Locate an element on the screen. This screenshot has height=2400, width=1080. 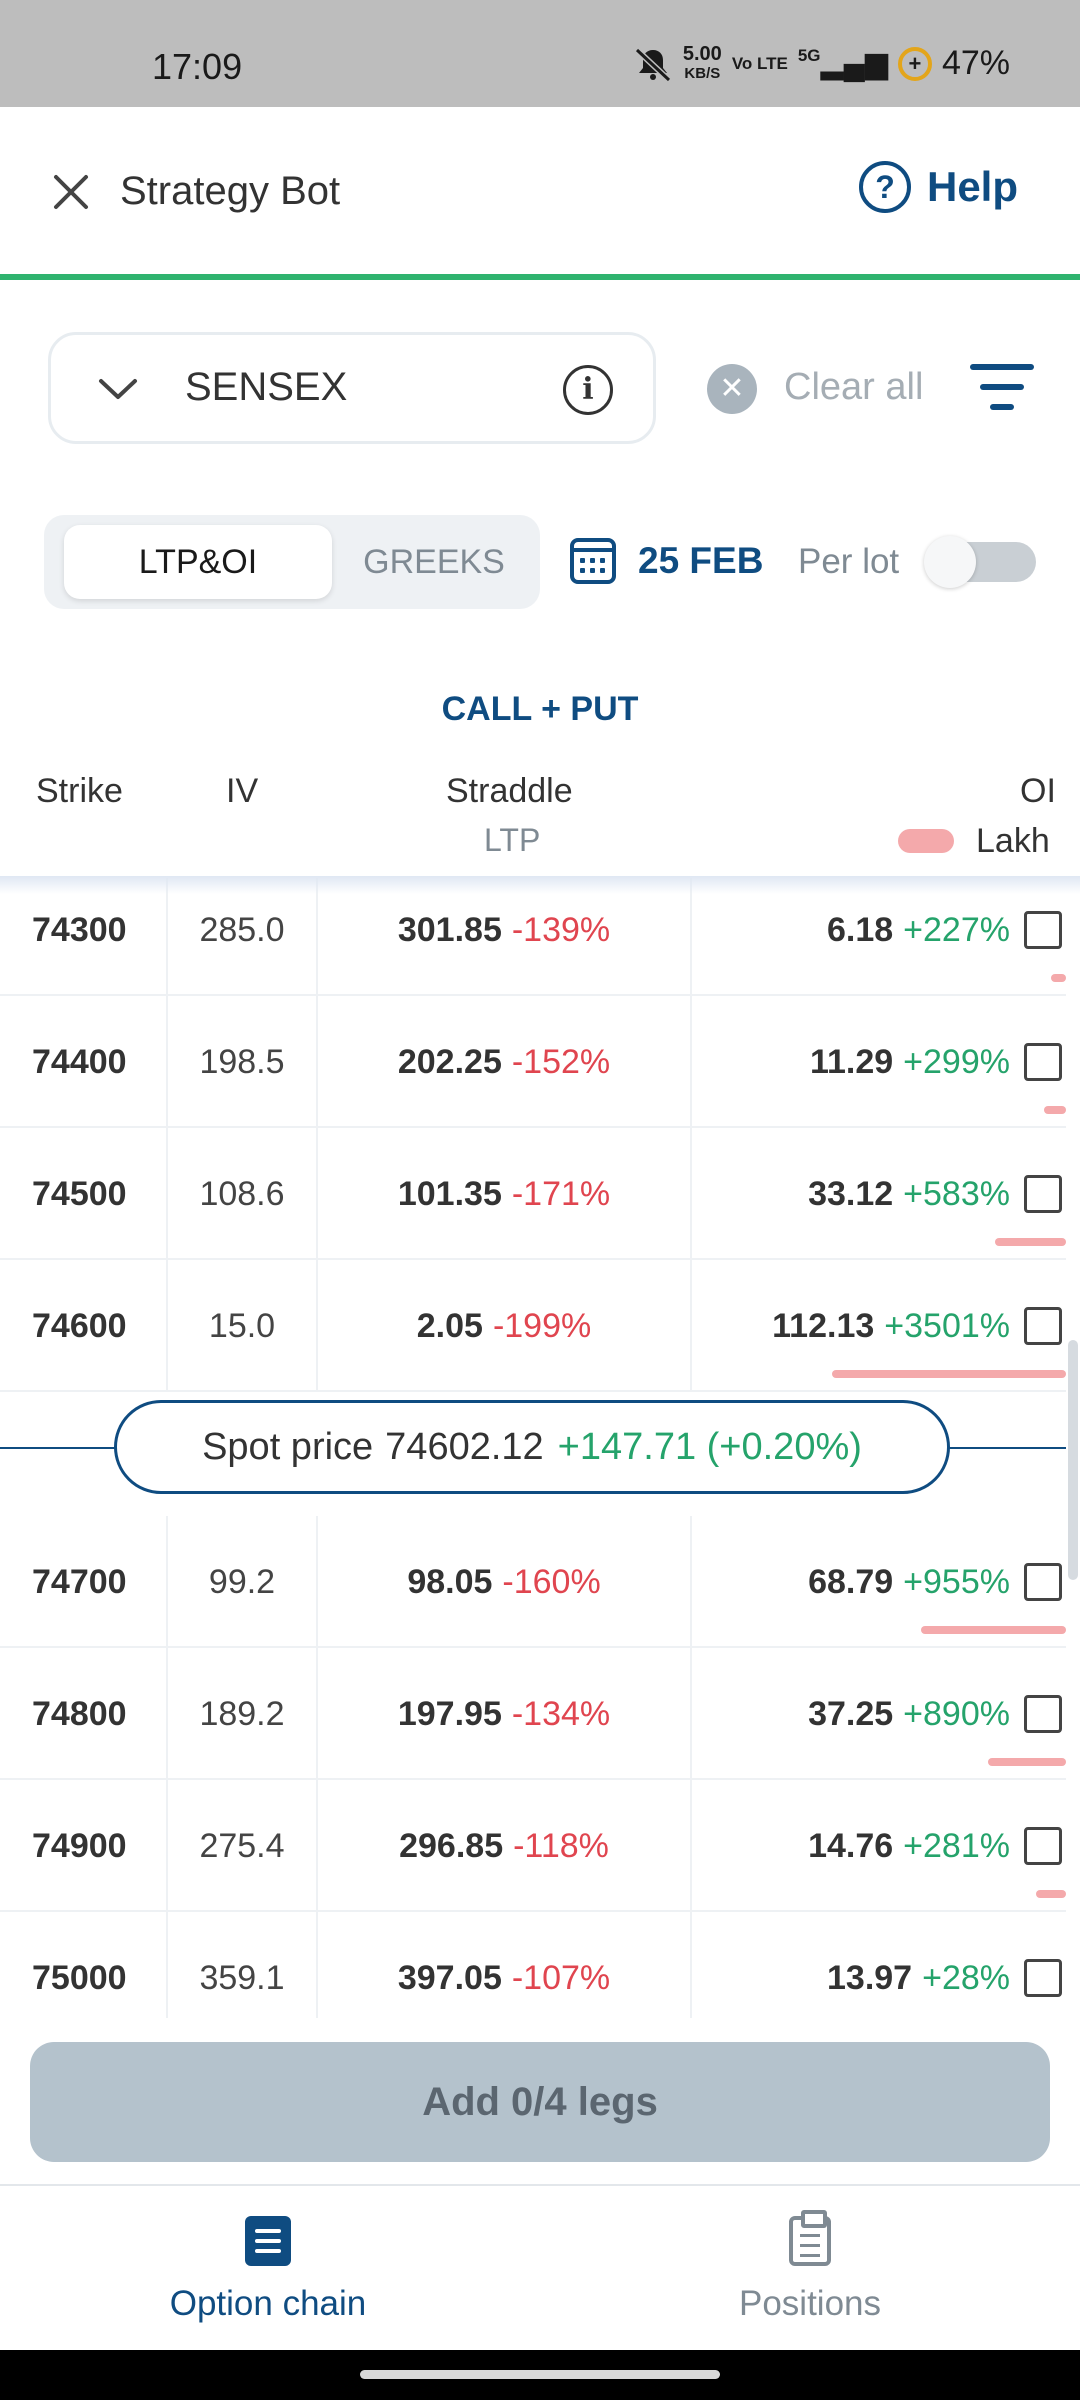
volte-indicator: Vo LTE is located at coordinates (759, 63).